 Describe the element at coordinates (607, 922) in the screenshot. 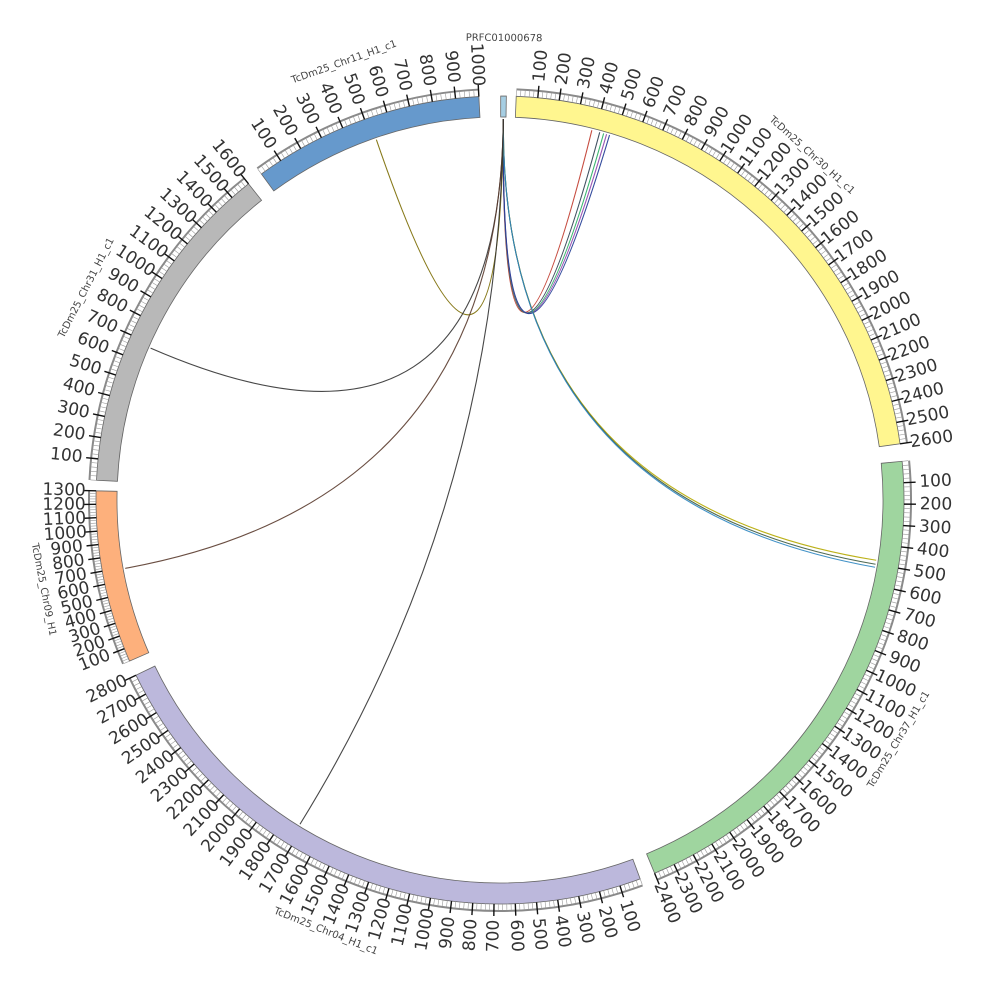

I see `tick-label: 200` at that location.